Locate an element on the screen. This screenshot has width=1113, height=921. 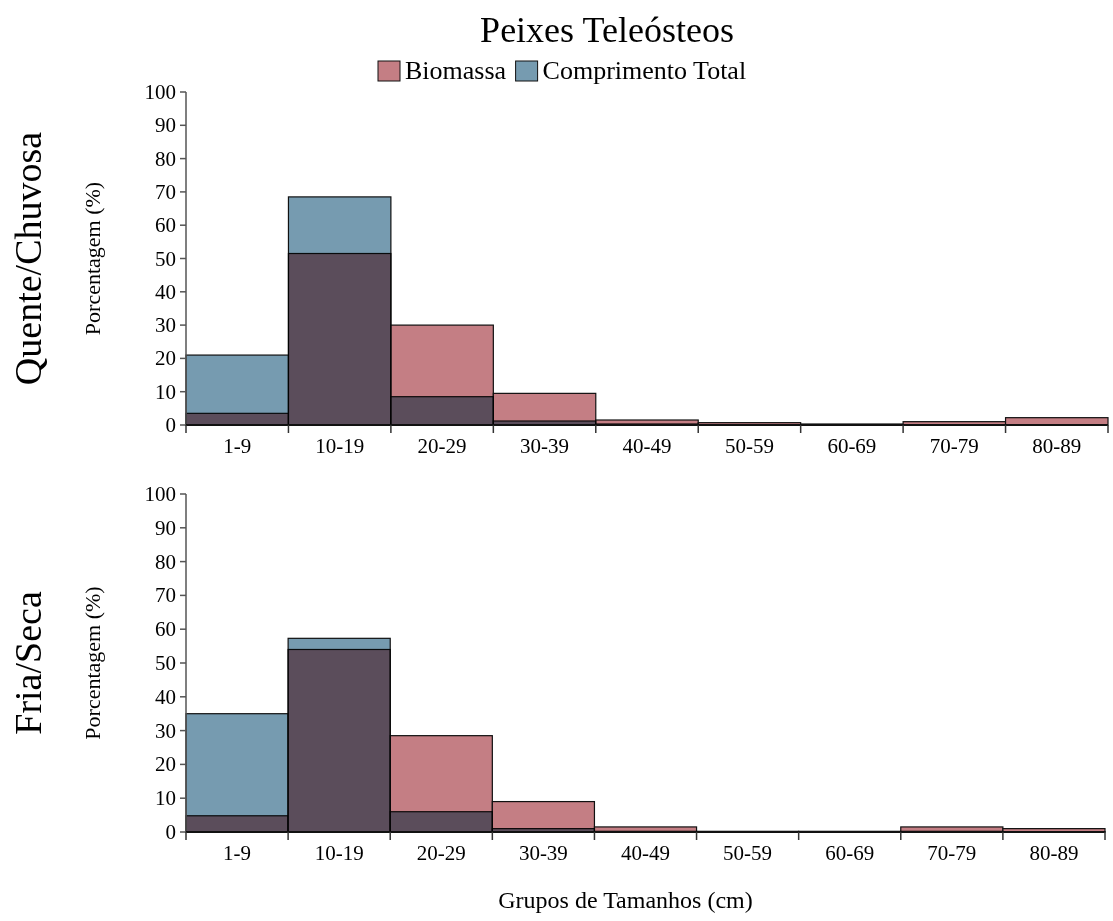
text: Quente/Chuvosa is located at coordinates (27, 258).